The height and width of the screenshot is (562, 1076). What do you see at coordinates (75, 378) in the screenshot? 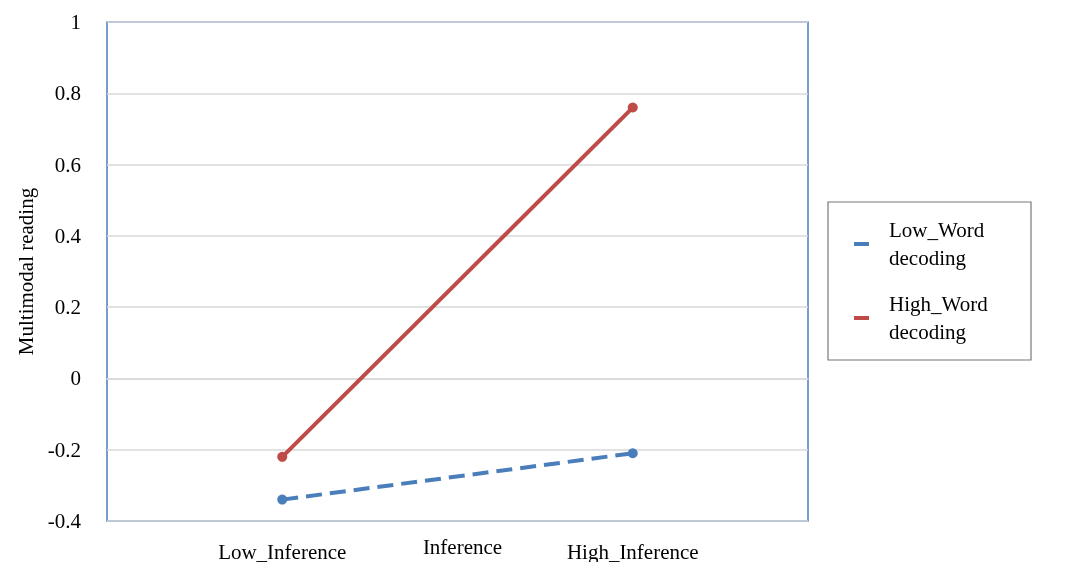
I see `y-tick-label: 0` at bounding box center [75, 378].